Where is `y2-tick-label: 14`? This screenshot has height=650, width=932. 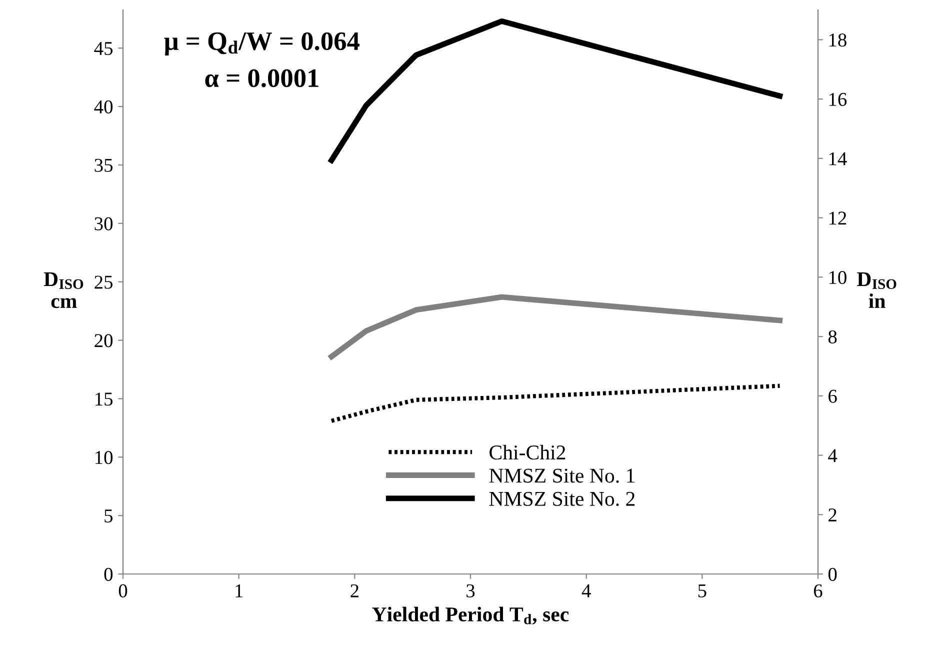
y2-tick-label: 14 is located at coordinates (838, 159).